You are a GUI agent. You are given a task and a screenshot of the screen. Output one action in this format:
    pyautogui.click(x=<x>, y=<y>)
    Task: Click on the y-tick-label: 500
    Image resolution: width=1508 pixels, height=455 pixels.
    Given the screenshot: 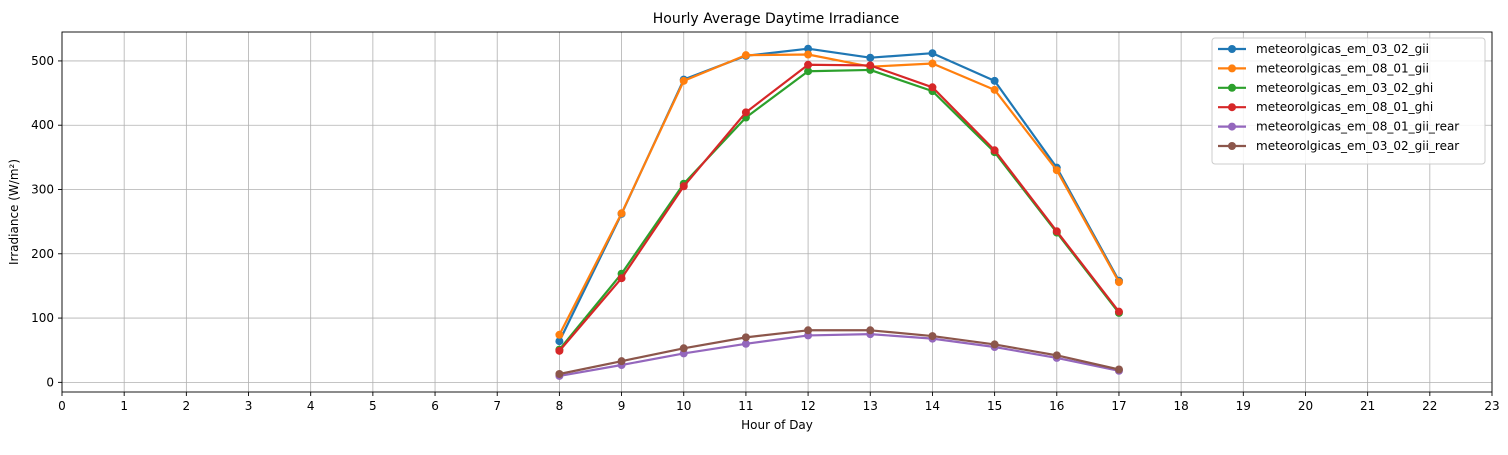 What is the action you would take?
    pyautogui.click(x=42, y=61)
    